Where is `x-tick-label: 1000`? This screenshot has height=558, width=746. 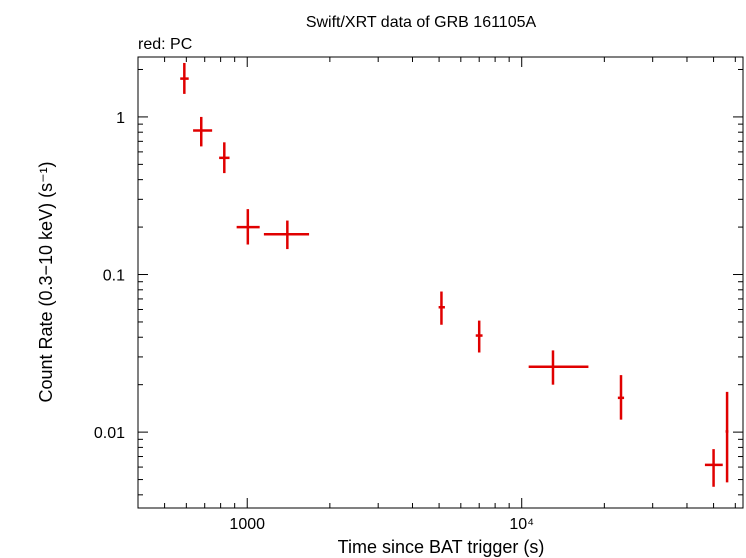 x-tick-label: 1000 is located at coordinates (247, 524).